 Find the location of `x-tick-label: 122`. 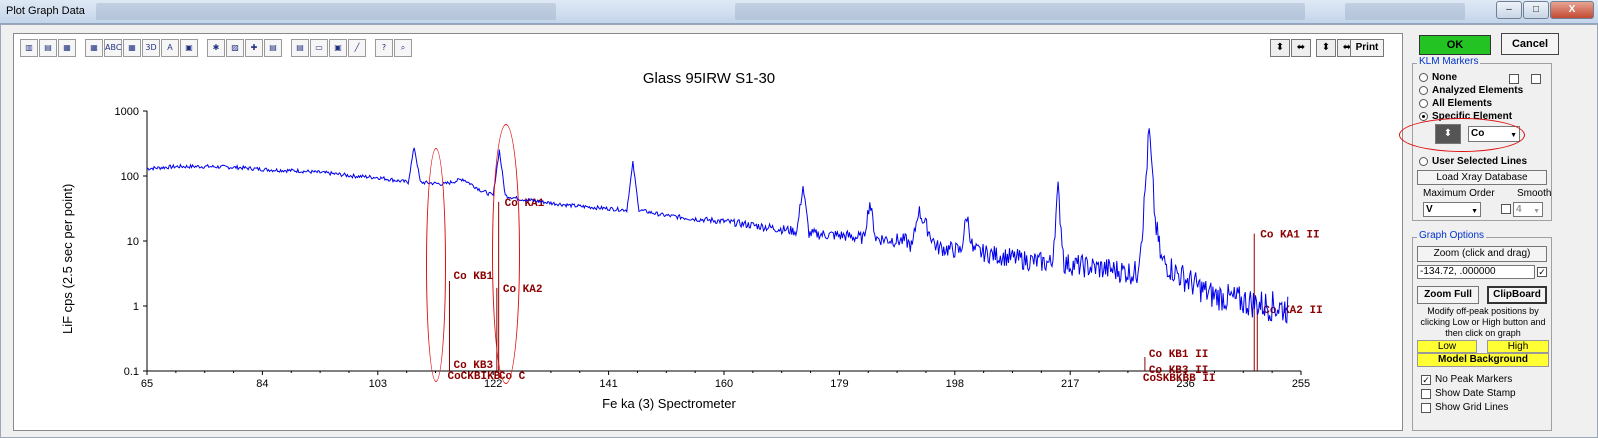

x-tick-label: 122 is located at coordinates (493, 384).